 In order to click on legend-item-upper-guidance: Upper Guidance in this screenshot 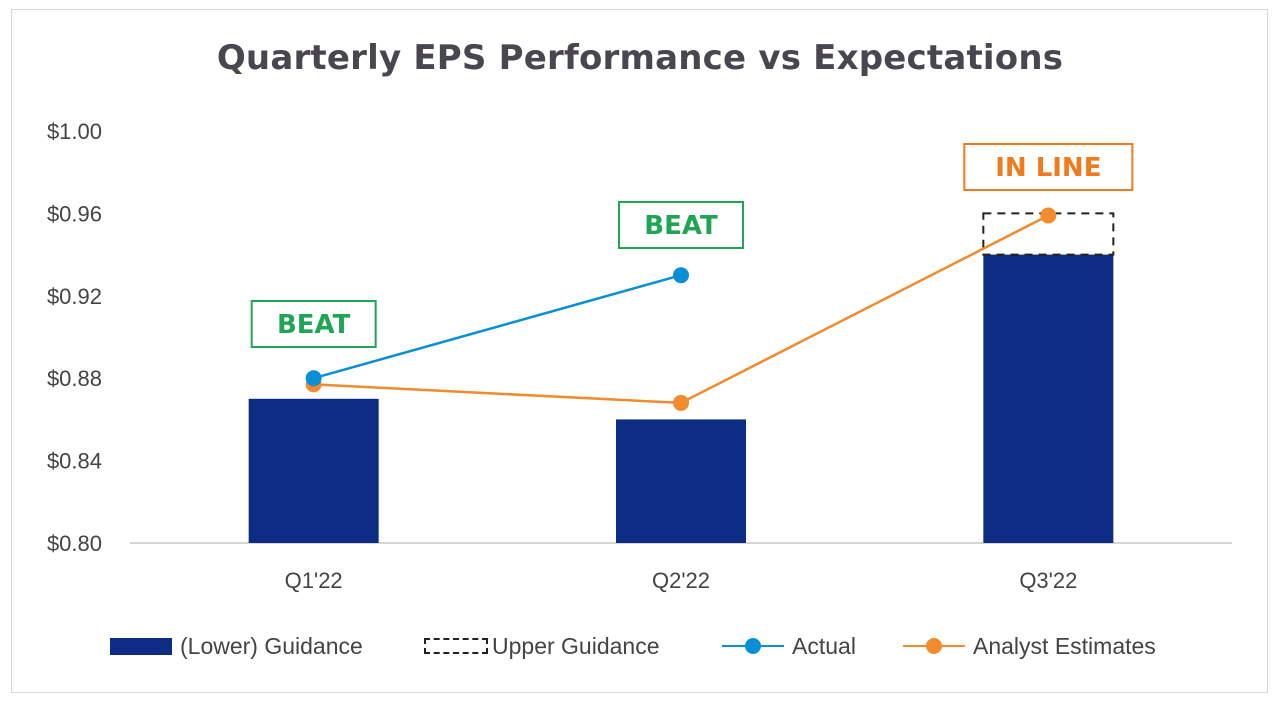, I will do `click(542, 646)`.